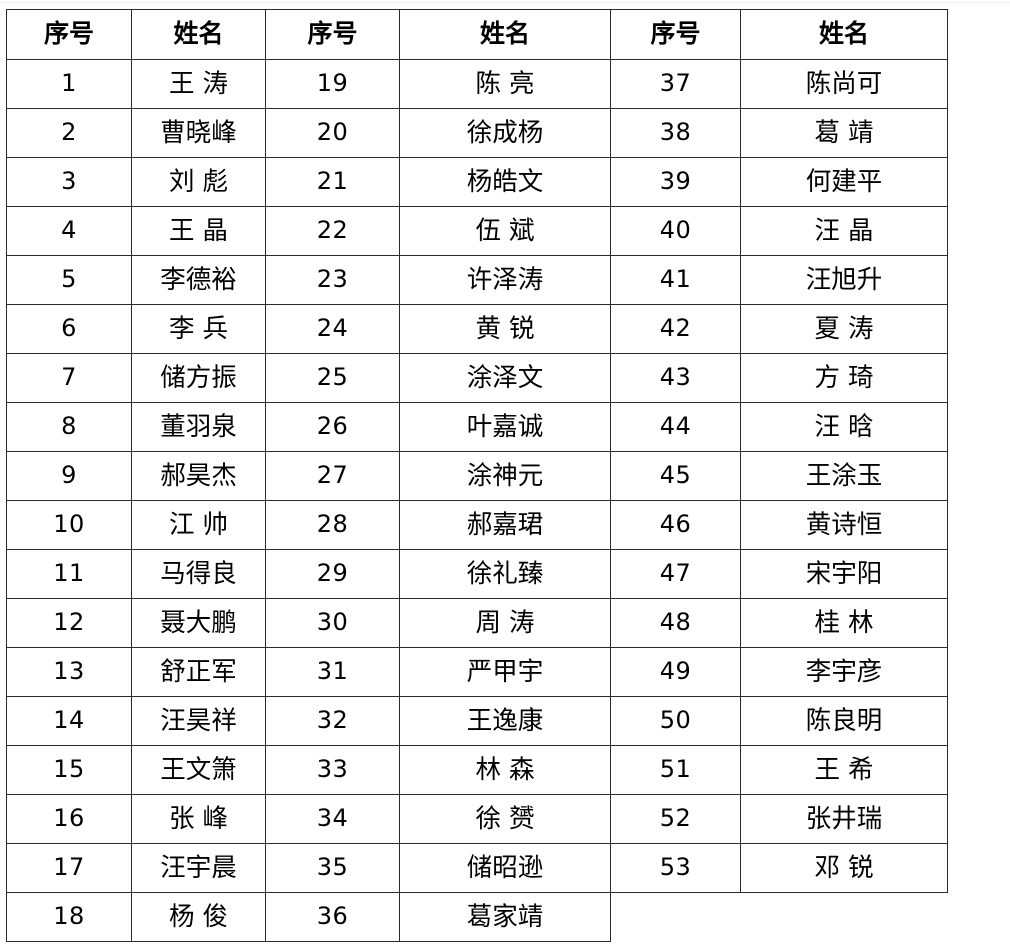 Image resolution: width=1010 pixels, height=950 pixels. What do you see at coordinates (332, 280) in the screenshot?
I see `cell-index: 23` at bounding box center [332, 280].